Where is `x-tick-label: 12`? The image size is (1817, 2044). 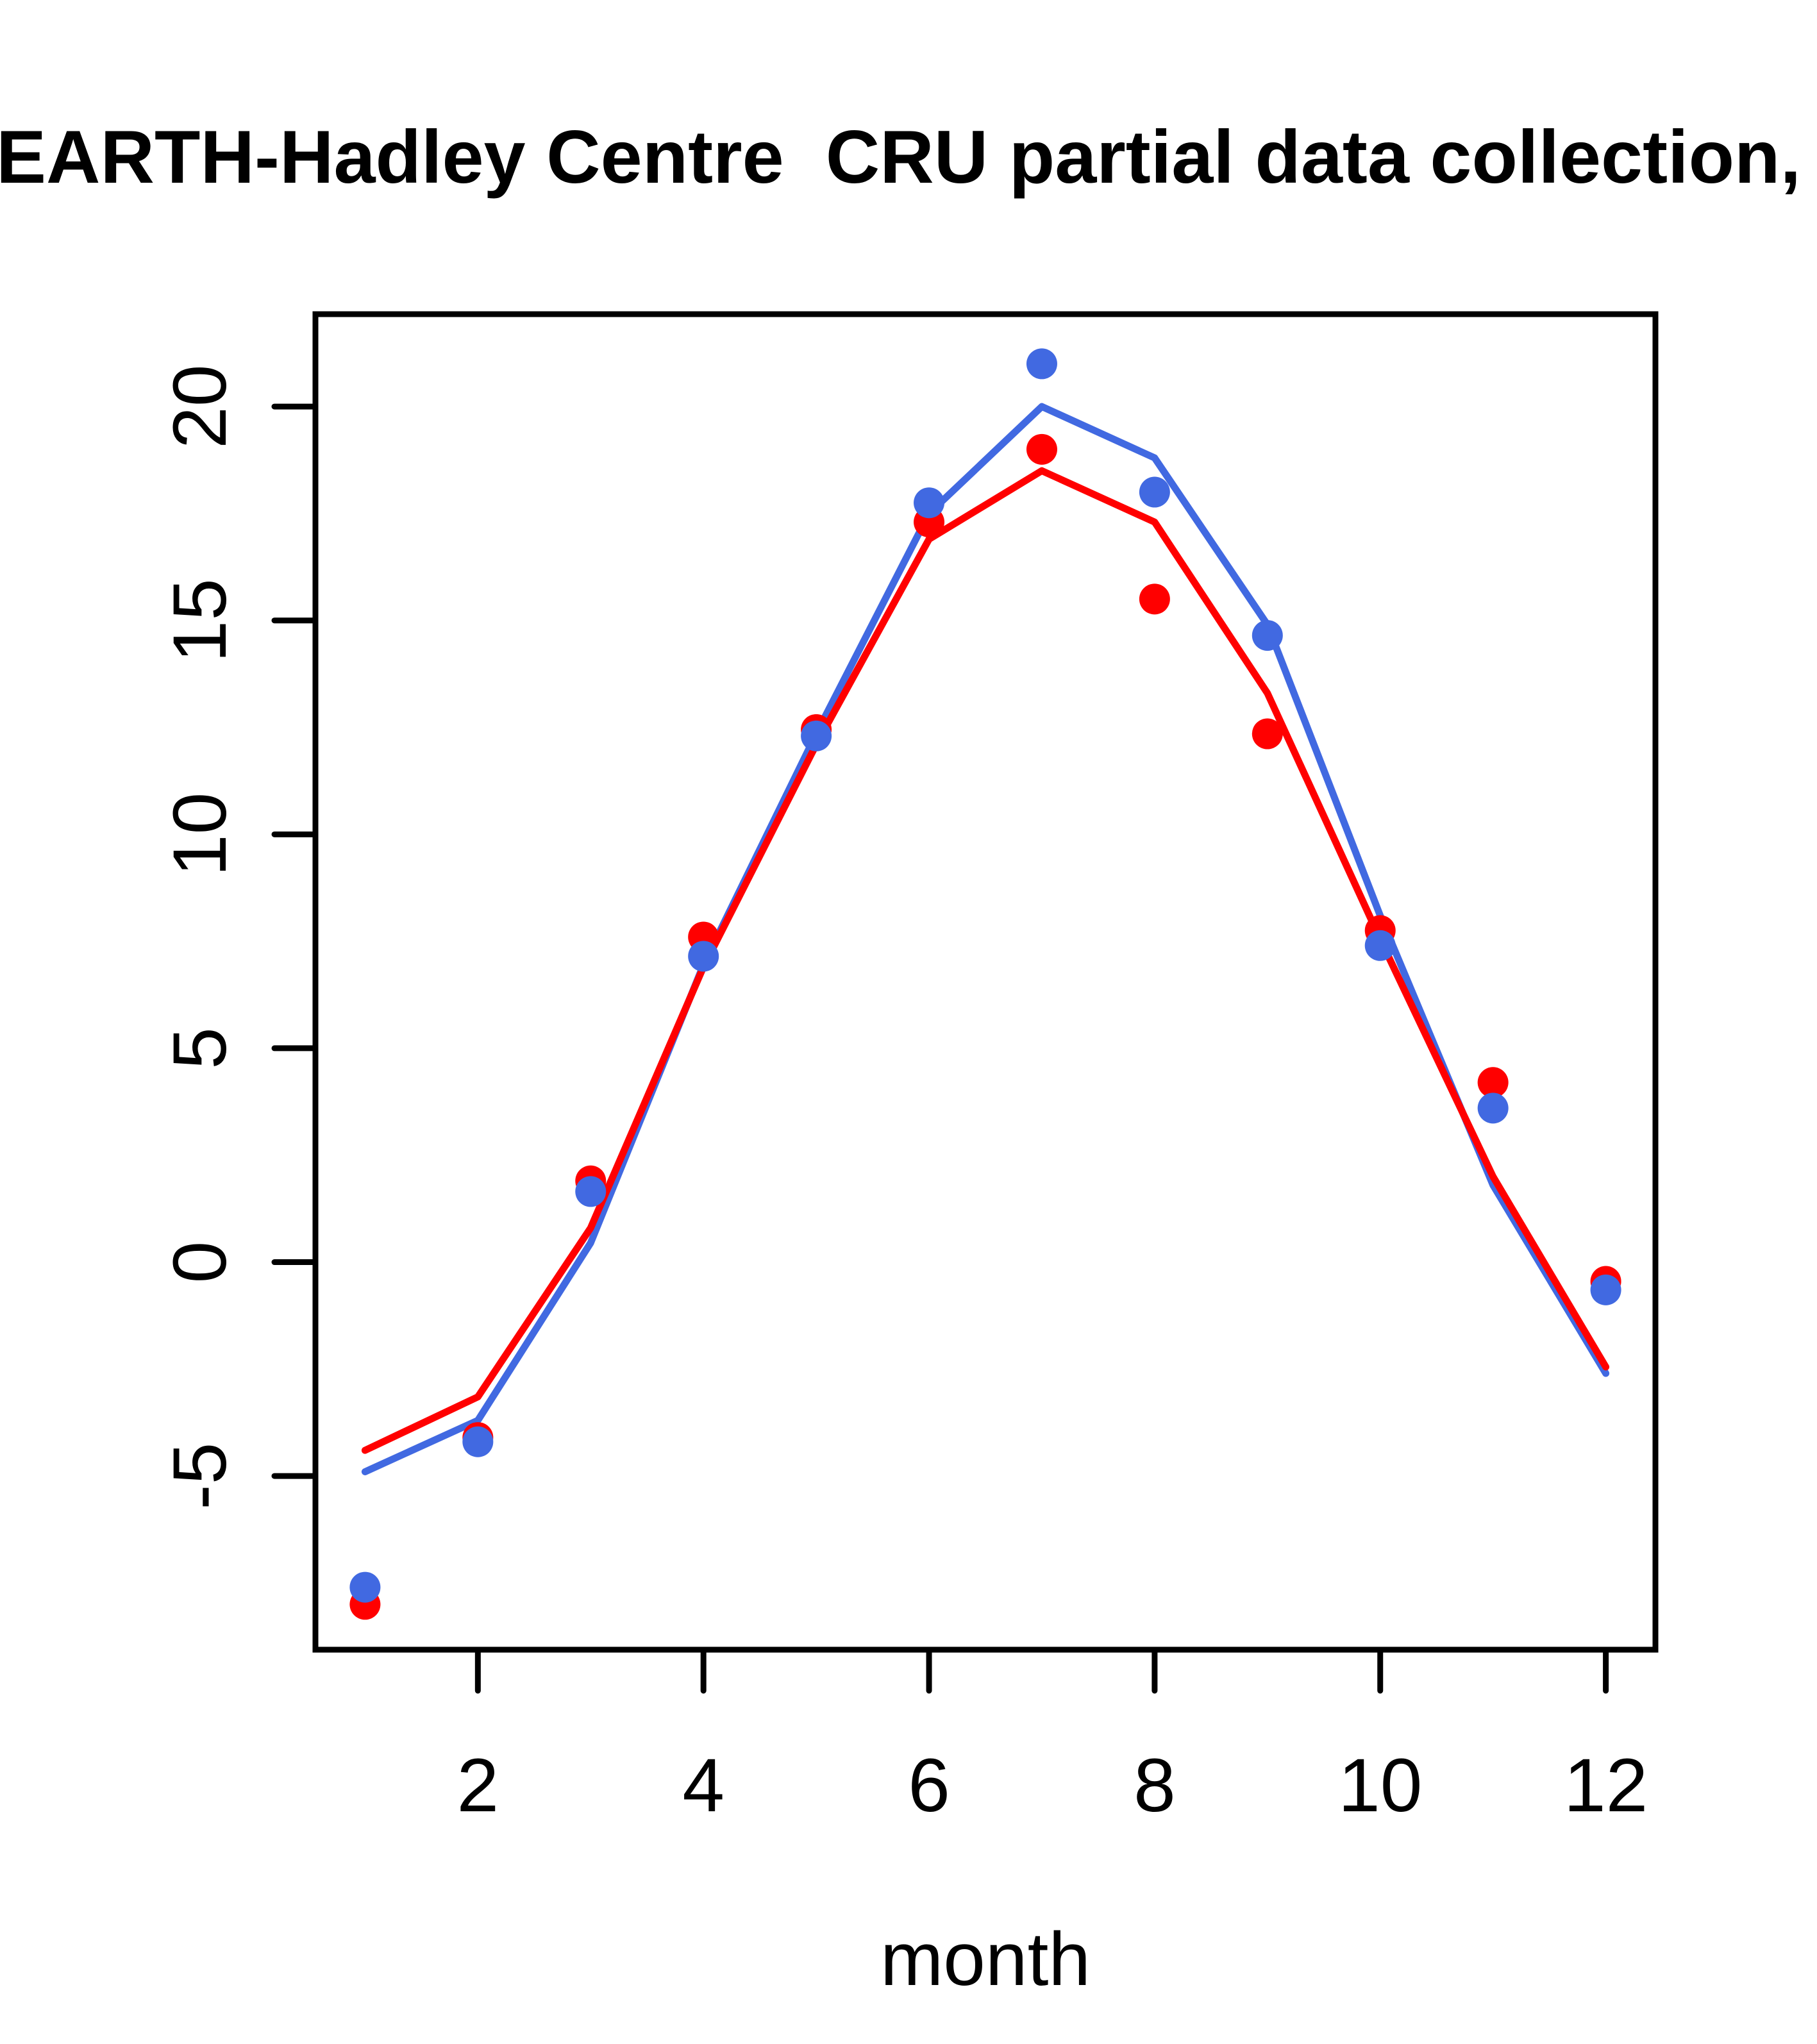 x-tick-label: 12 is located at coordinates (1606, 1786).